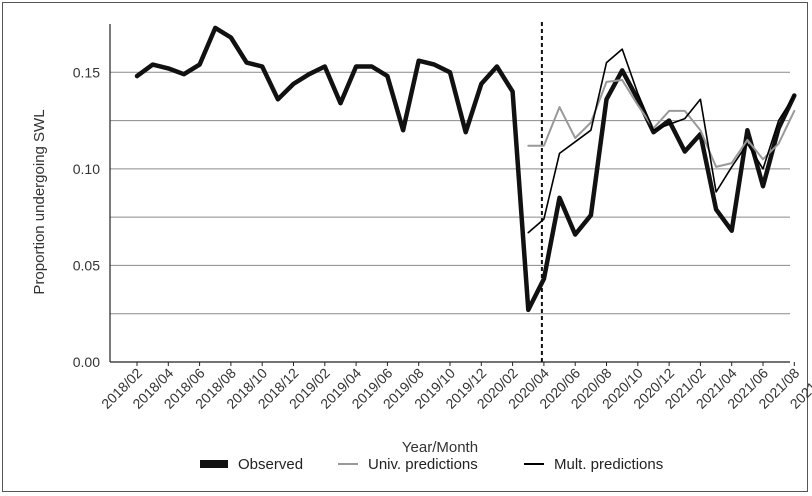  Describe the element at coordinates (270, 464) in the screenshot. I see `legend-label: Observed` at that location.